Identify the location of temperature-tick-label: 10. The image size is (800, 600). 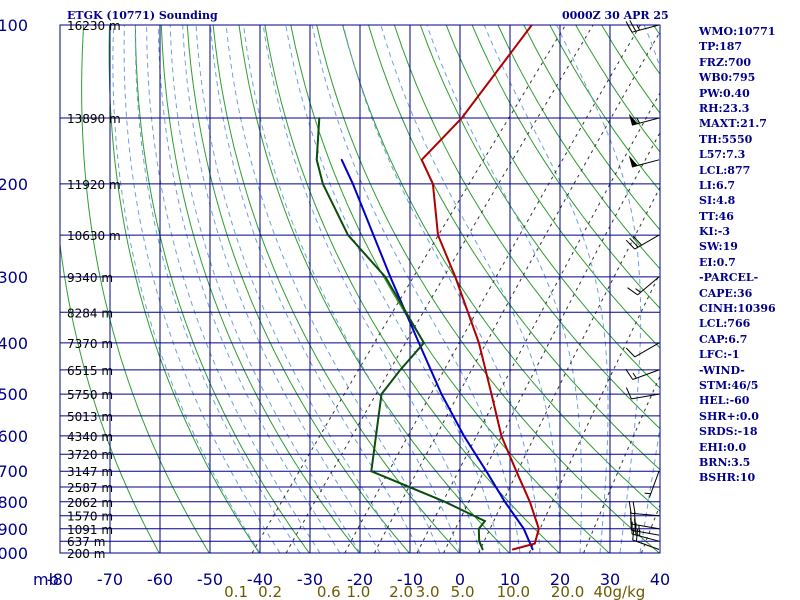
(510, 579).